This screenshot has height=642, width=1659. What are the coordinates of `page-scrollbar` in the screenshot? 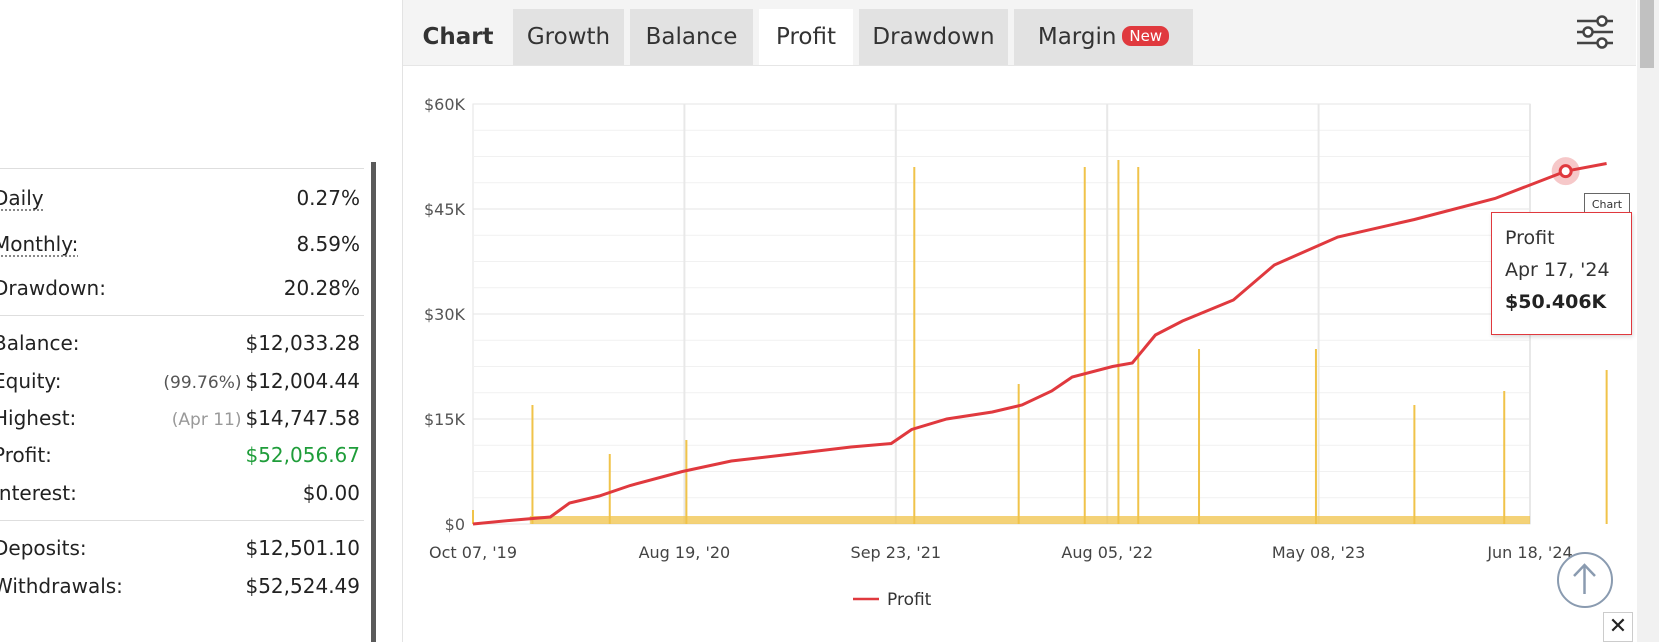 It's located at (1648, 321).